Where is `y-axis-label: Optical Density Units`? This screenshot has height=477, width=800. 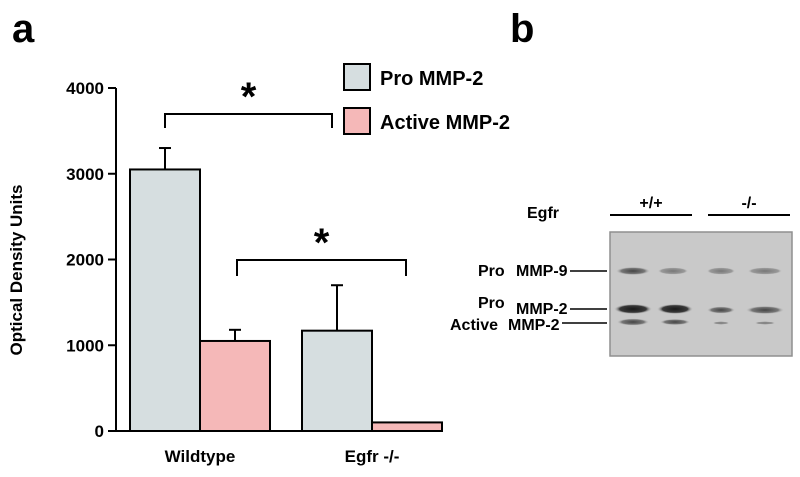 y-axis-label: Optical Density Units is located at coordinates (16, 270).